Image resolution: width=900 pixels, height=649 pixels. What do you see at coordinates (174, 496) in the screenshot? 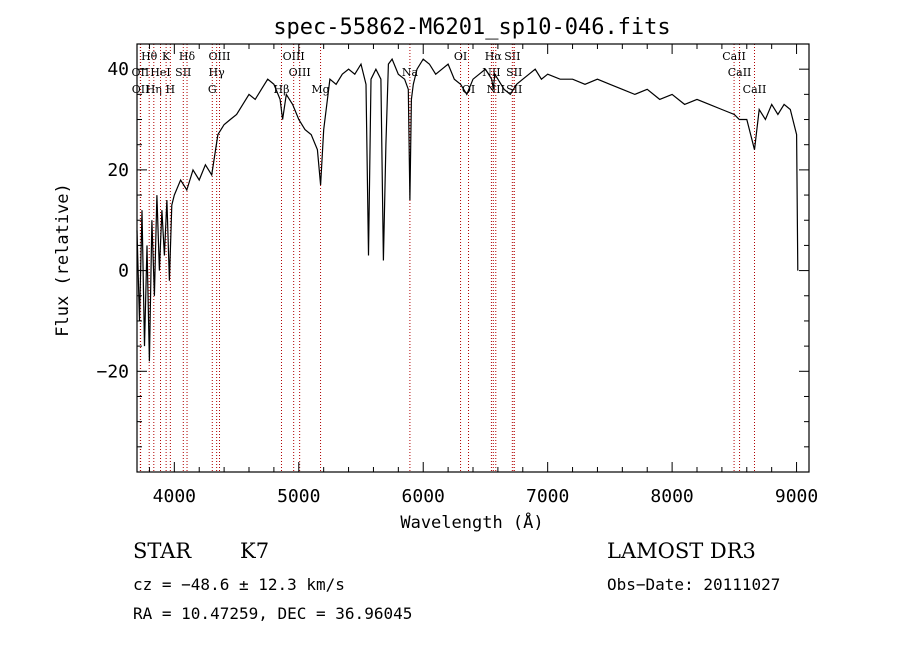
I see `x-tick-label: 4000` at bounding box center [174, 496].